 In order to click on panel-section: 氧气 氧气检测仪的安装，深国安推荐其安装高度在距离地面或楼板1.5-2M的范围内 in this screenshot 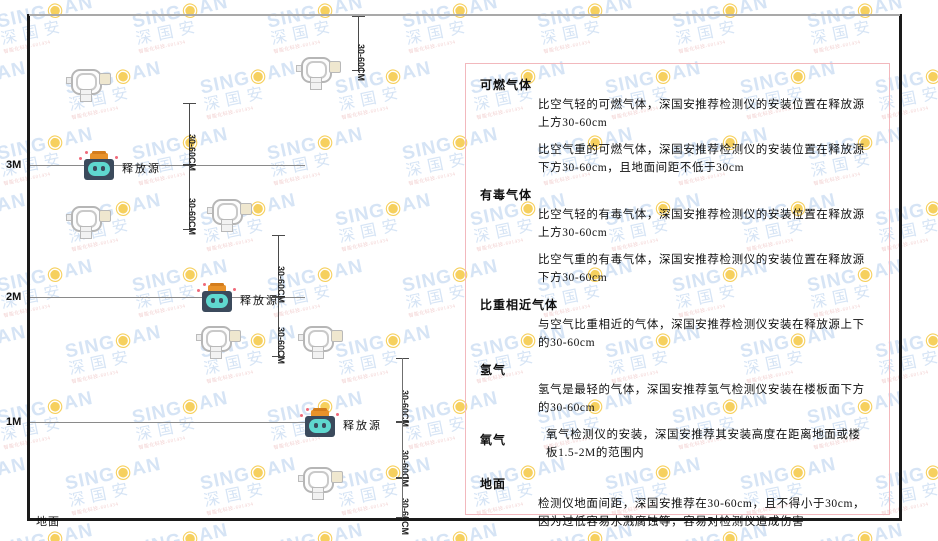, I will do `click(677, 448)`.